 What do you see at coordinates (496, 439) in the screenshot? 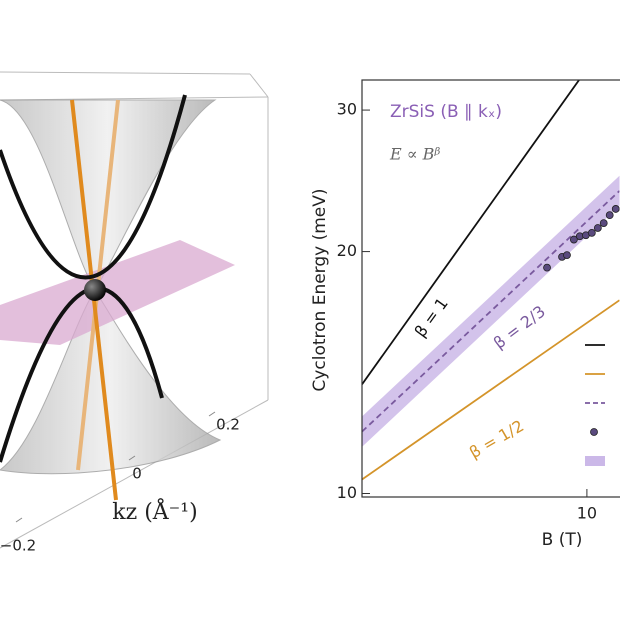
I see `line-label: β = 1/2` at bounding box center [496, 439].